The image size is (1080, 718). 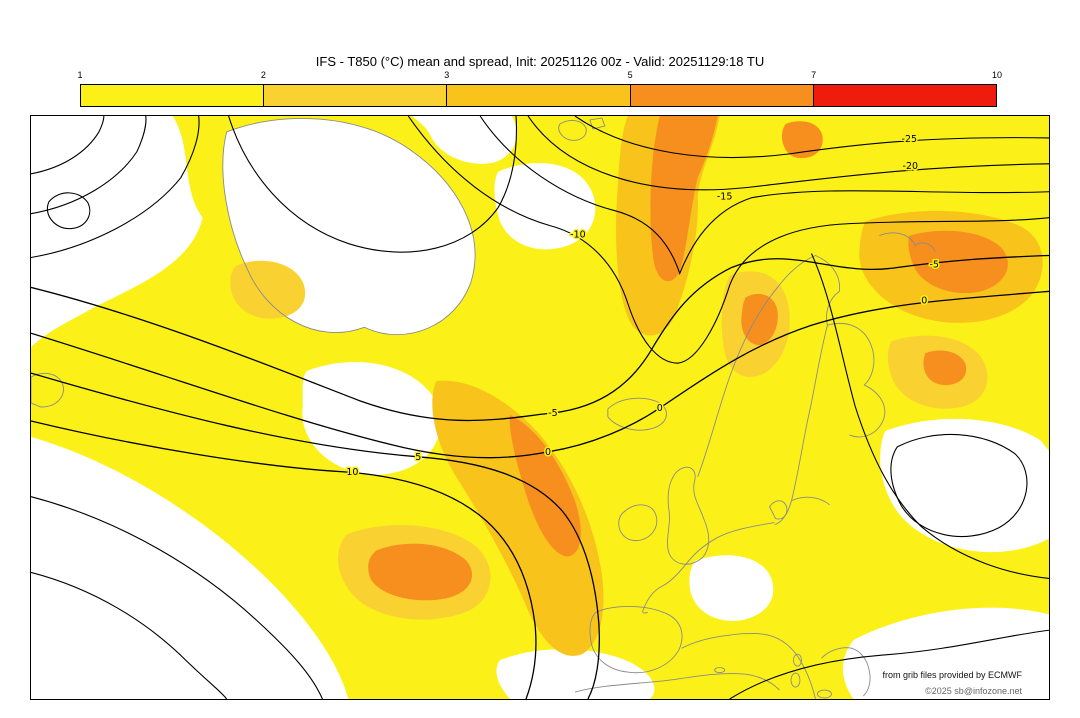 What do you see at coordinates (814, 75) in the screenshot?
I see `colorbar-tick: 7` at bounding box center [814, 75].